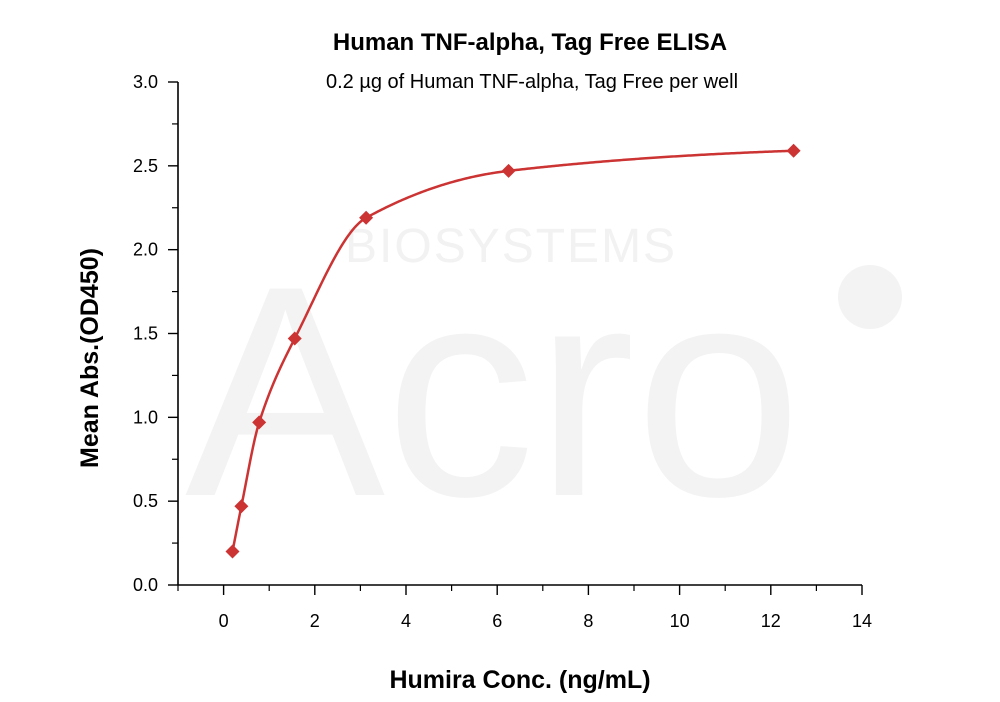 The width and height of the screenshot is (1000, 702). What do you see at coordinates (870, 297) in the screenshot?
I see `watermark-dot` at bounding box center [870, 297].